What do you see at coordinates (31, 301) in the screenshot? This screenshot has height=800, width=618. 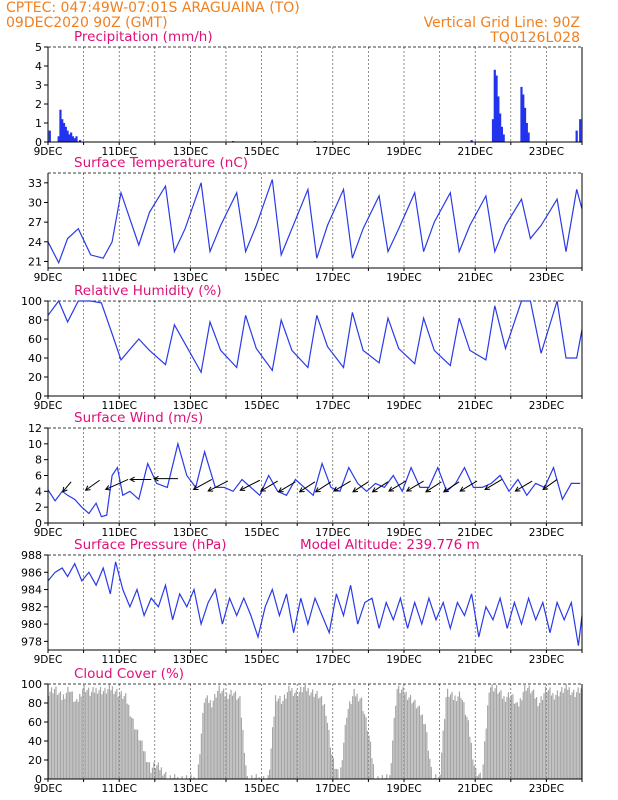 I see `y-tick-label: 100` at bounding box center [31, 301].